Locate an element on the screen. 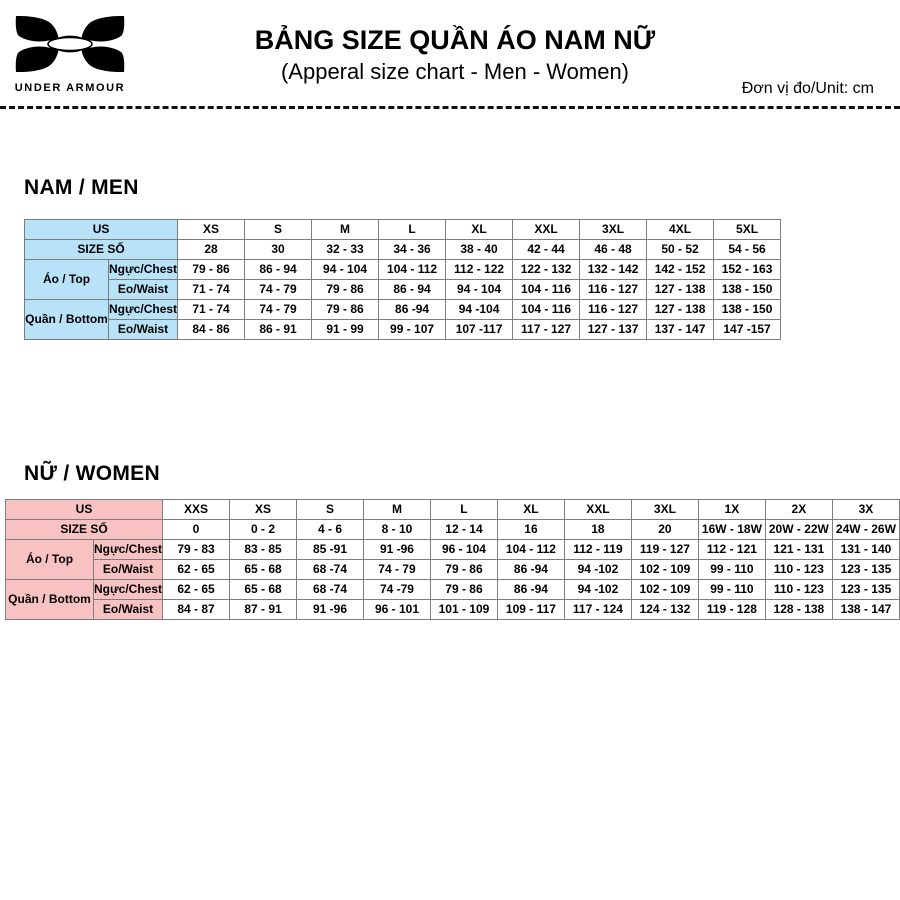  measure-value-top-chest: 86 - 94 is located at coordinates (278, 269).